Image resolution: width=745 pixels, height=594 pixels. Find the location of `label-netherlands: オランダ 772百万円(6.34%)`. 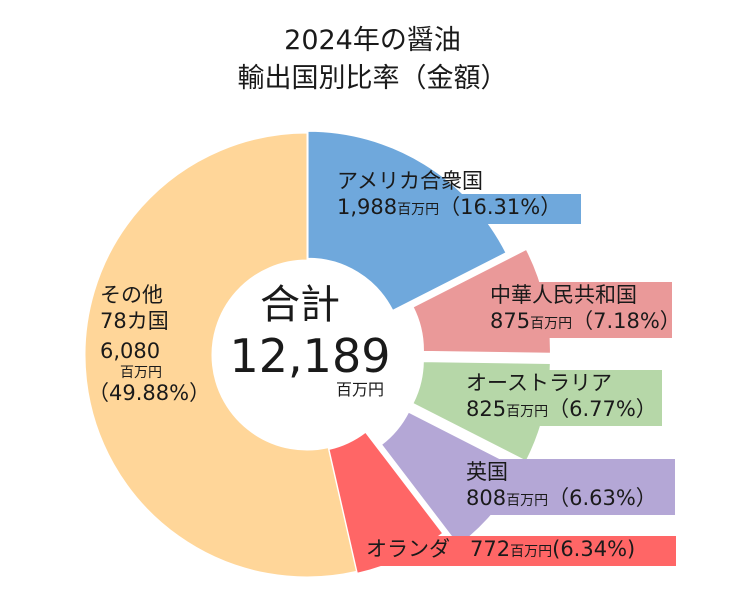

label-netherlands: オランダ 772百万円(6.34%) is located at coordinates (519, 551).